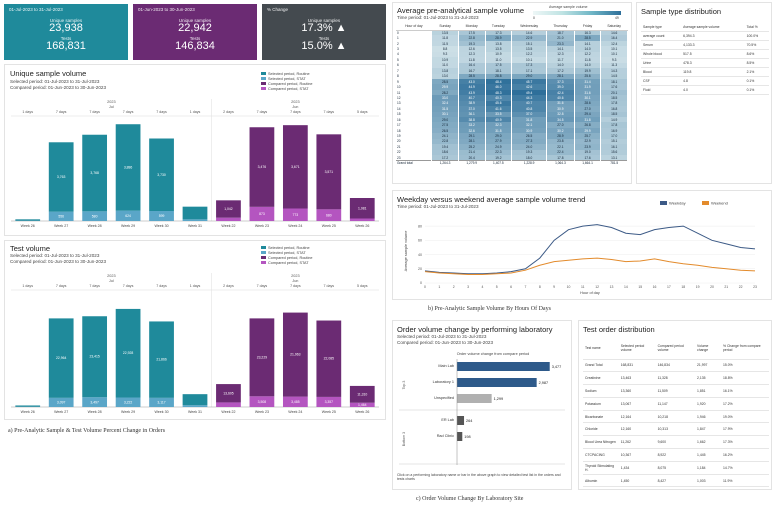 This screenshot has height=506, width=776. I want to click on bar-label: 3,886, so click(128, 167).